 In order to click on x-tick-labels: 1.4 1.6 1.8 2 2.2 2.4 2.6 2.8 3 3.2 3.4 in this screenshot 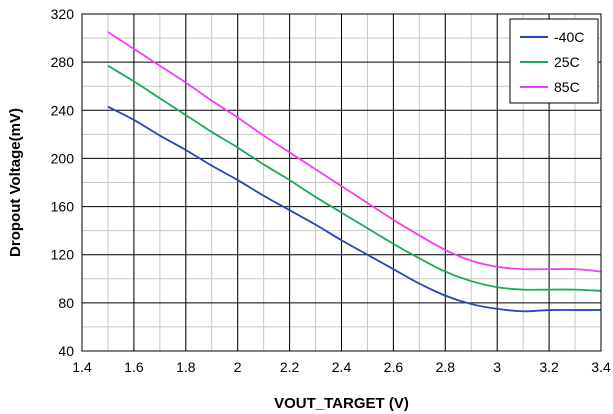, I will do `click(341, 367)`.